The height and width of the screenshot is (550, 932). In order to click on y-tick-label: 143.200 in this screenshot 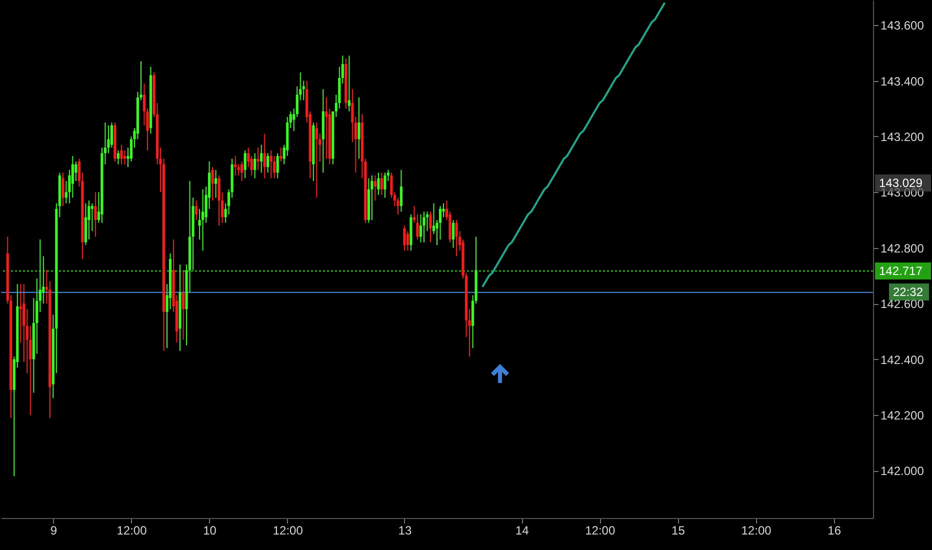, I will do `click(902, 137)`.